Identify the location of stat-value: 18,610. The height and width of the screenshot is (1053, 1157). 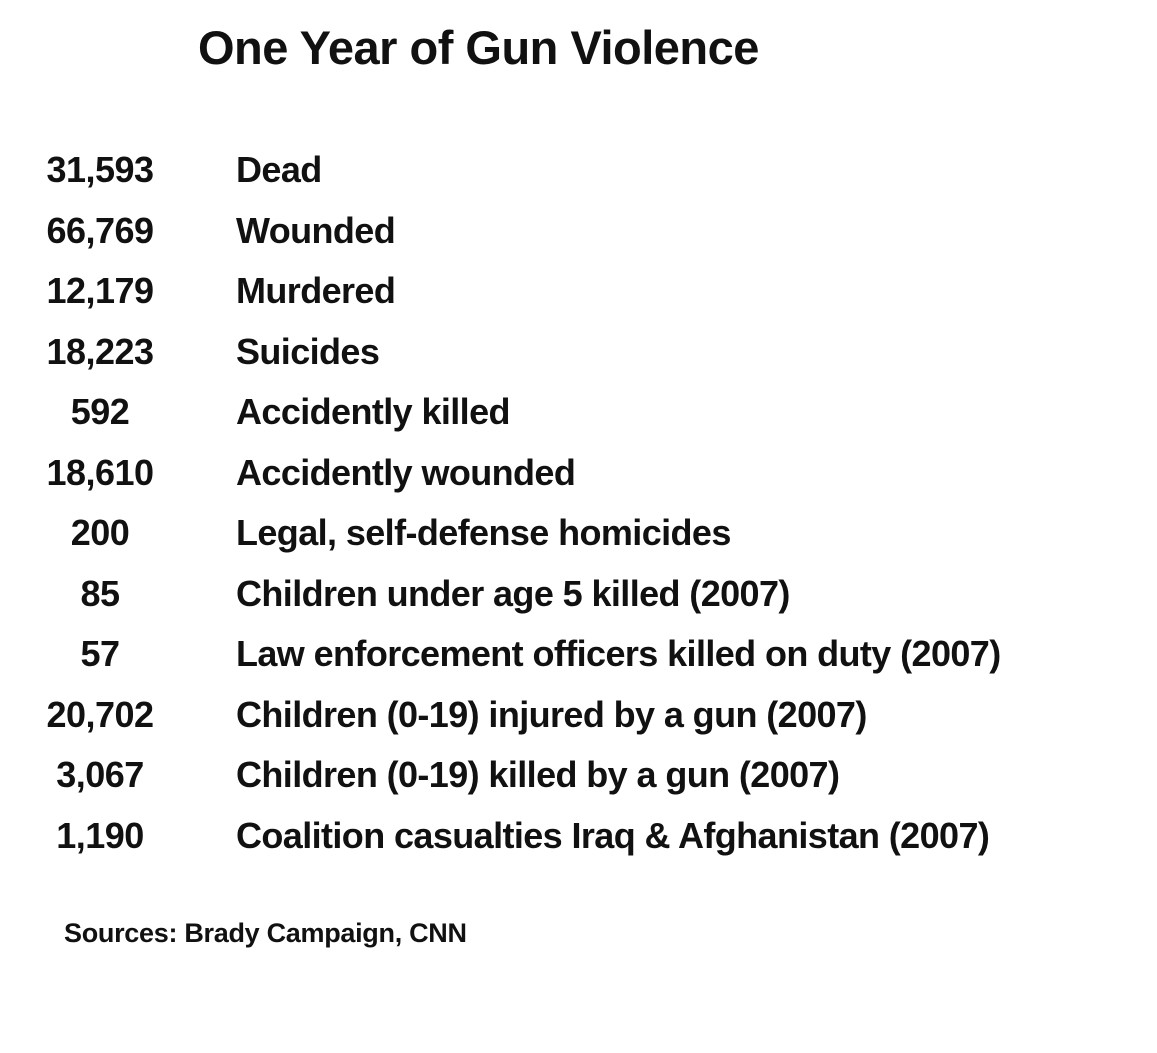
(100, 472).